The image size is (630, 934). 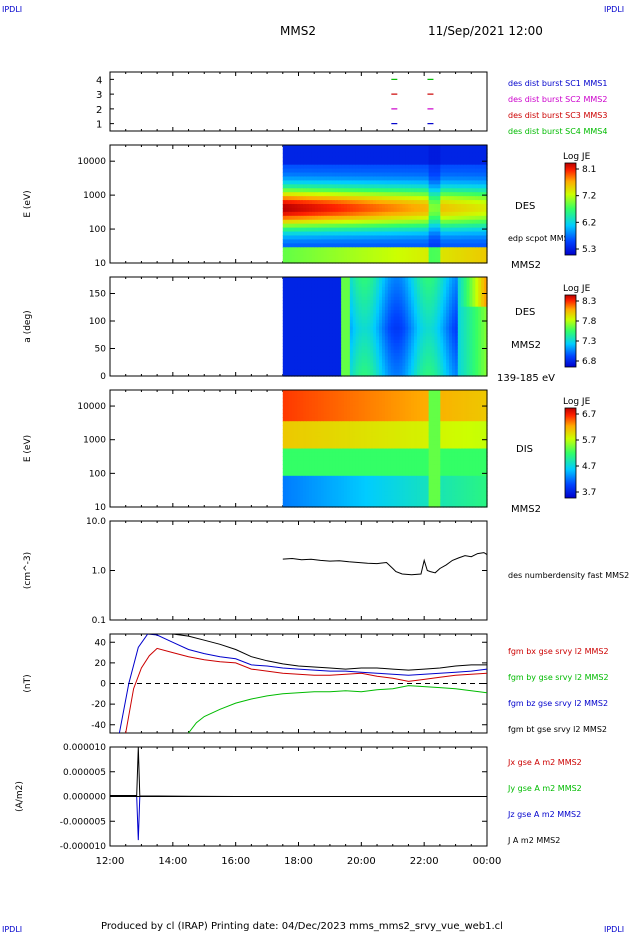 I want to click on corner-mark-top-right: IPDLI, so click(x=614, y=9).